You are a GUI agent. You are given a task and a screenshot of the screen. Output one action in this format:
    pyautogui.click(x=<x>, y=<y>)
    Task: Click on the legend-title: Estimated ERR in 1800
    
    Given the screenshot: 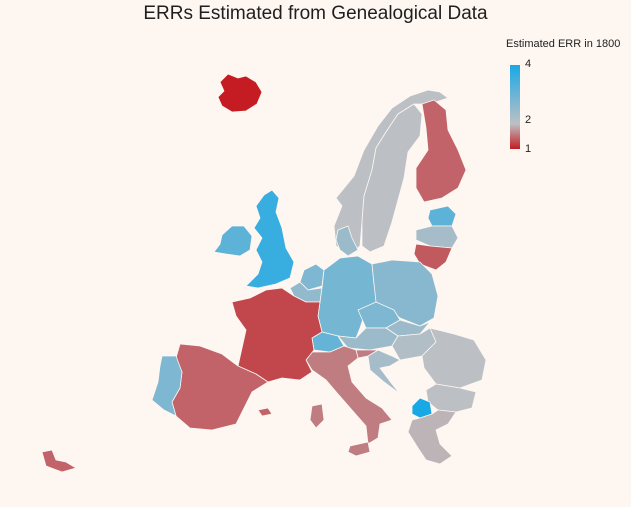 What is the action you would take?
    pyautogui.click(x=563, y=44)
    